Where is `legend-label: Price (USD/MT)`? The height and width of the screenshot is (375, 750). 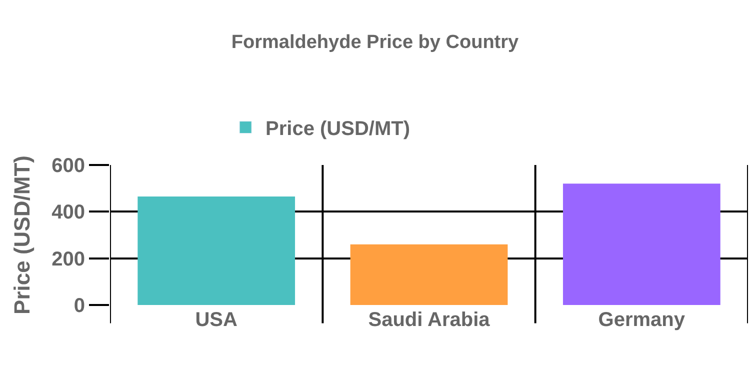
legend-label: Price (USD/MT) is located at coordinates (338, 129).